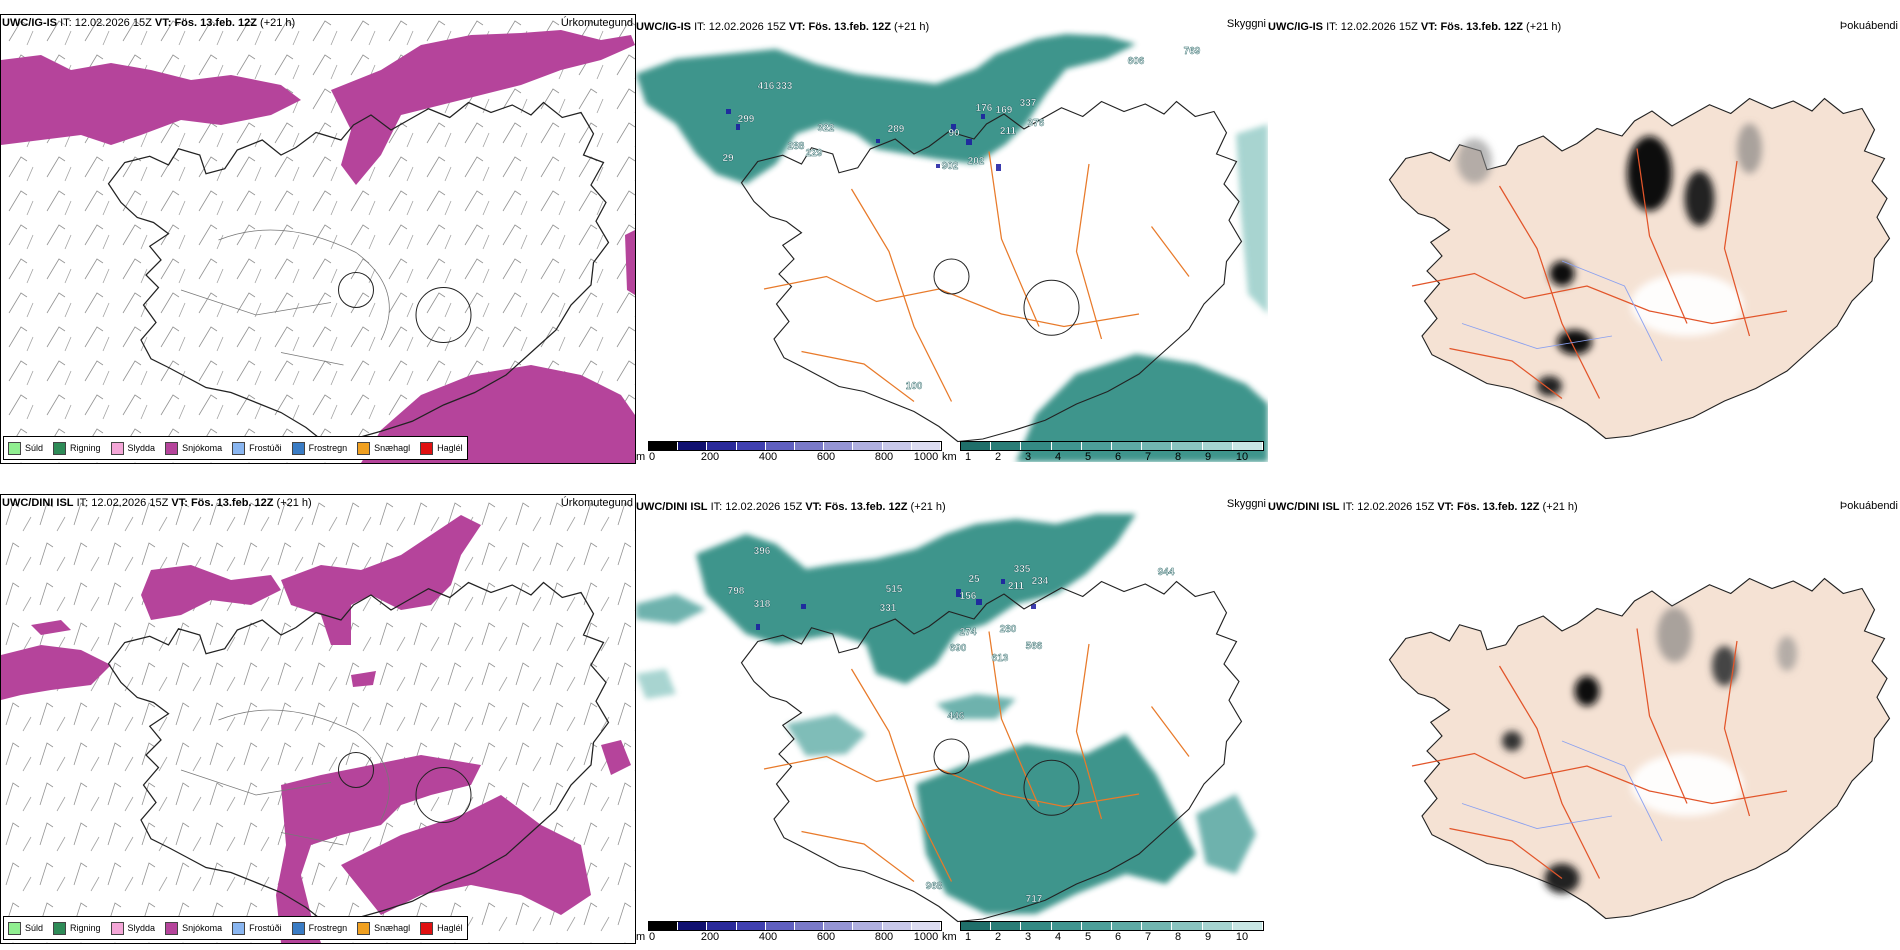 This screenshot has height=950, width=1900. What do you see at coordinates (441, 448) in the screenshot?
I see `legend-item: Haglél` at bounding box center [441, 448].